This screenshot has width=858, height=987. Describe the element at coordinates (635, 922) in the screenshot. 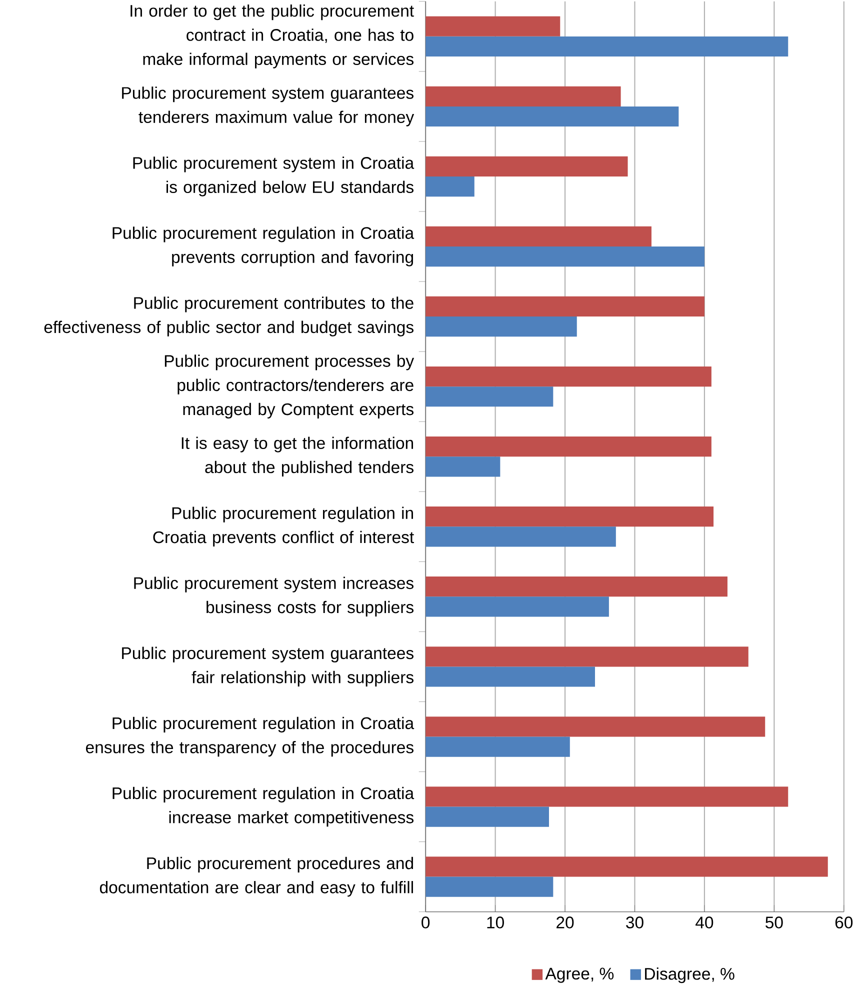

I see `x-tick-label: 30` at that location.